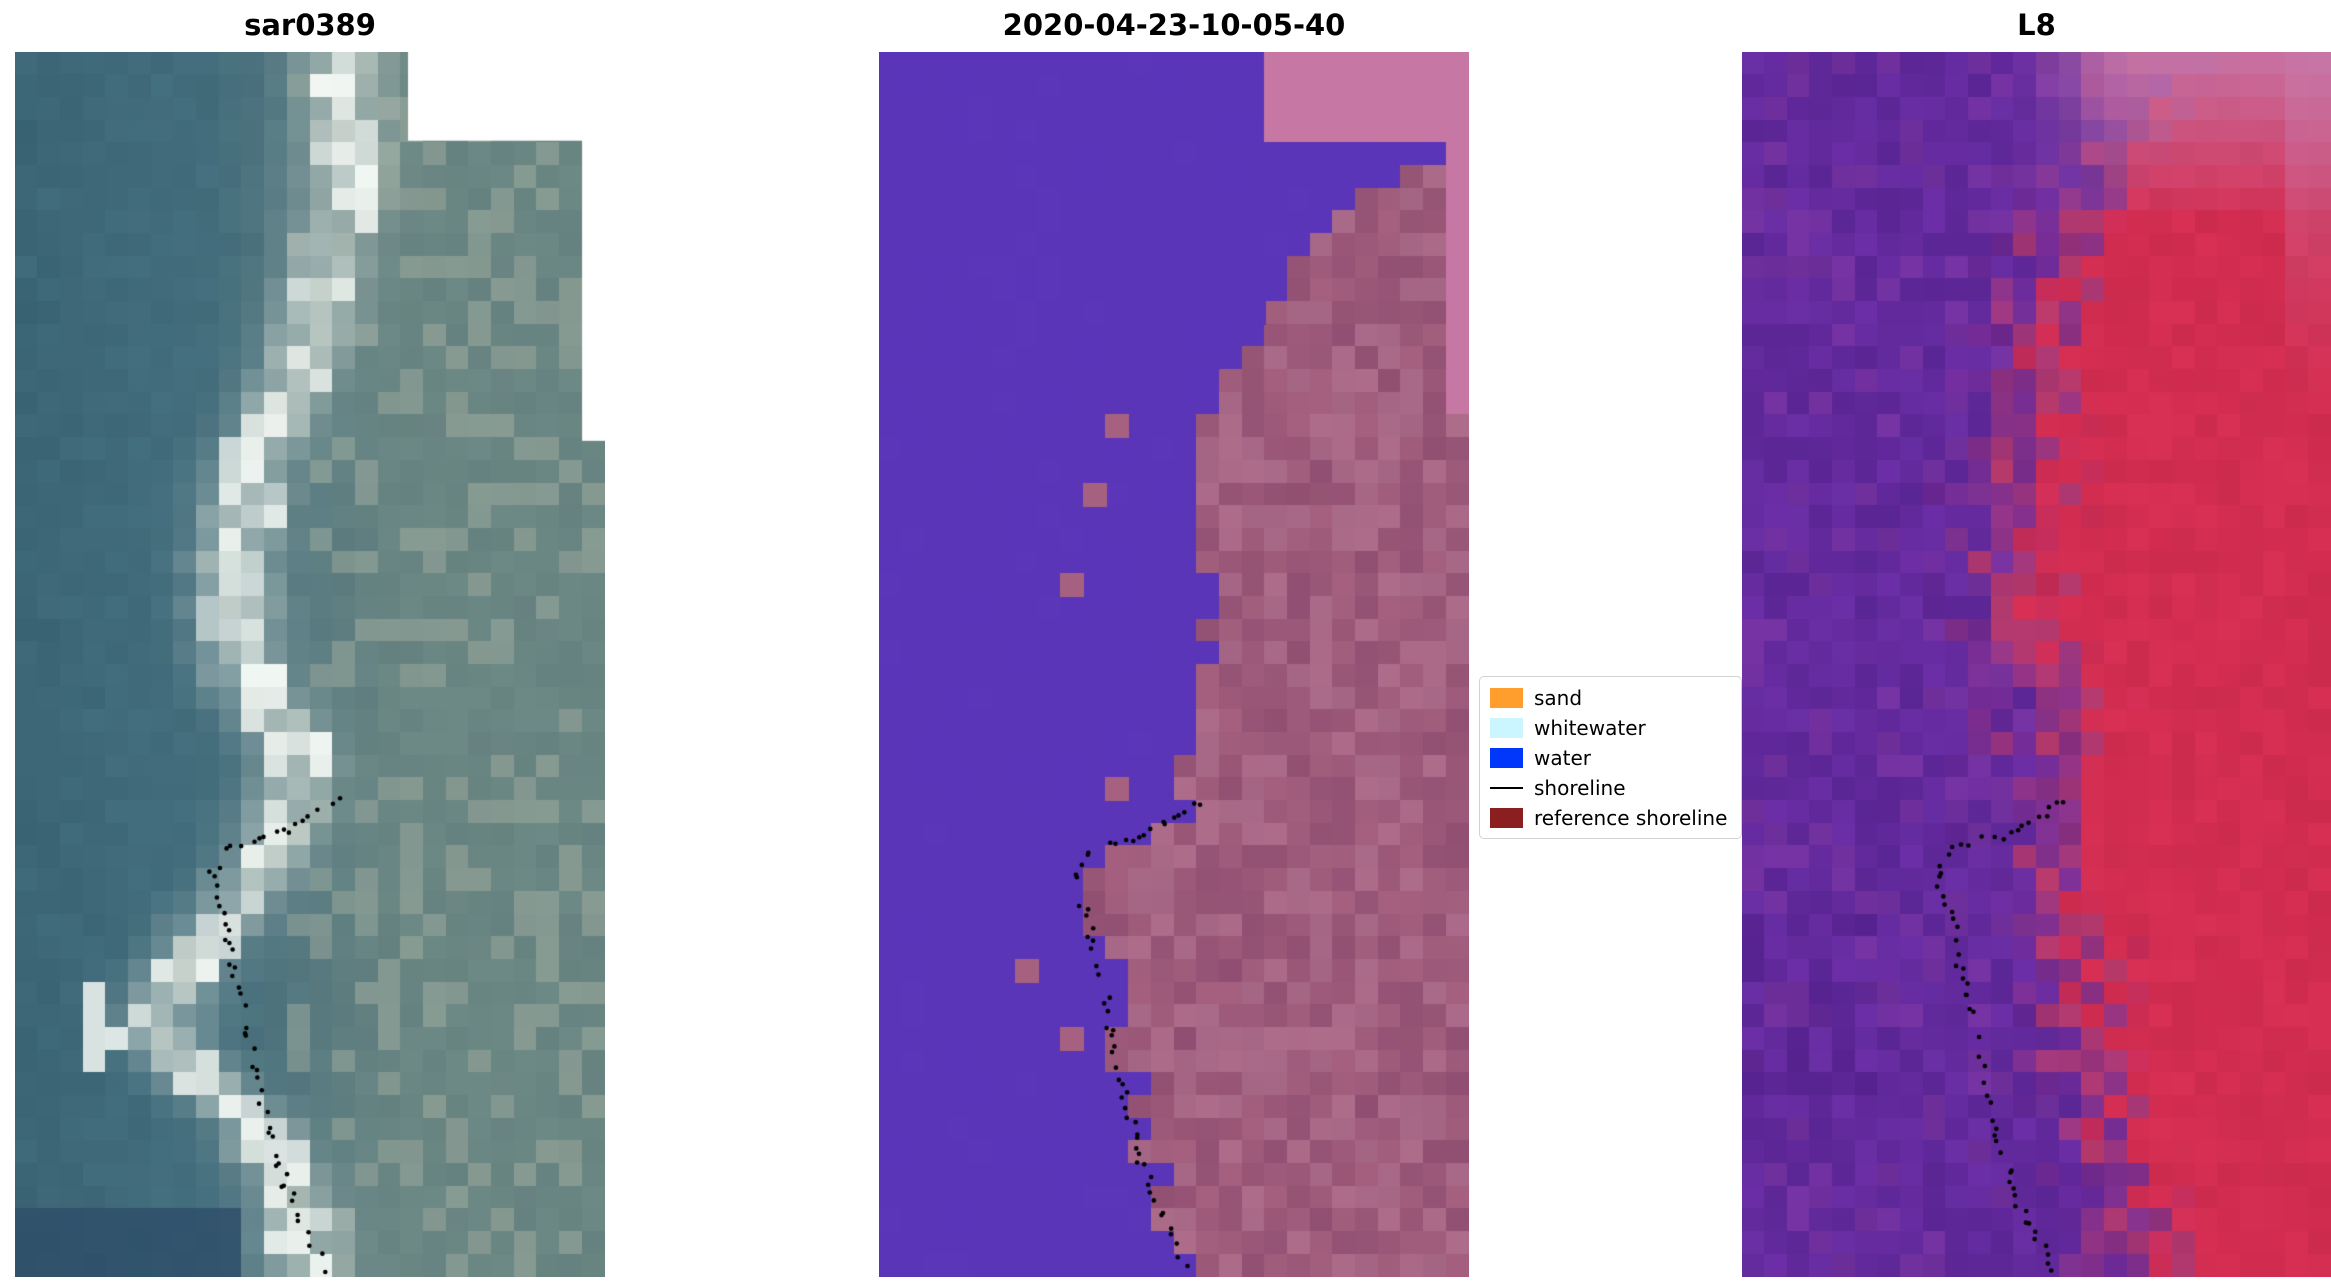 This screenshot has height=1283, width=2331. Describe the element at coordinates (1580, 787) in the screenshot. I see `legend-label-shoreline: shoreline` at that location.